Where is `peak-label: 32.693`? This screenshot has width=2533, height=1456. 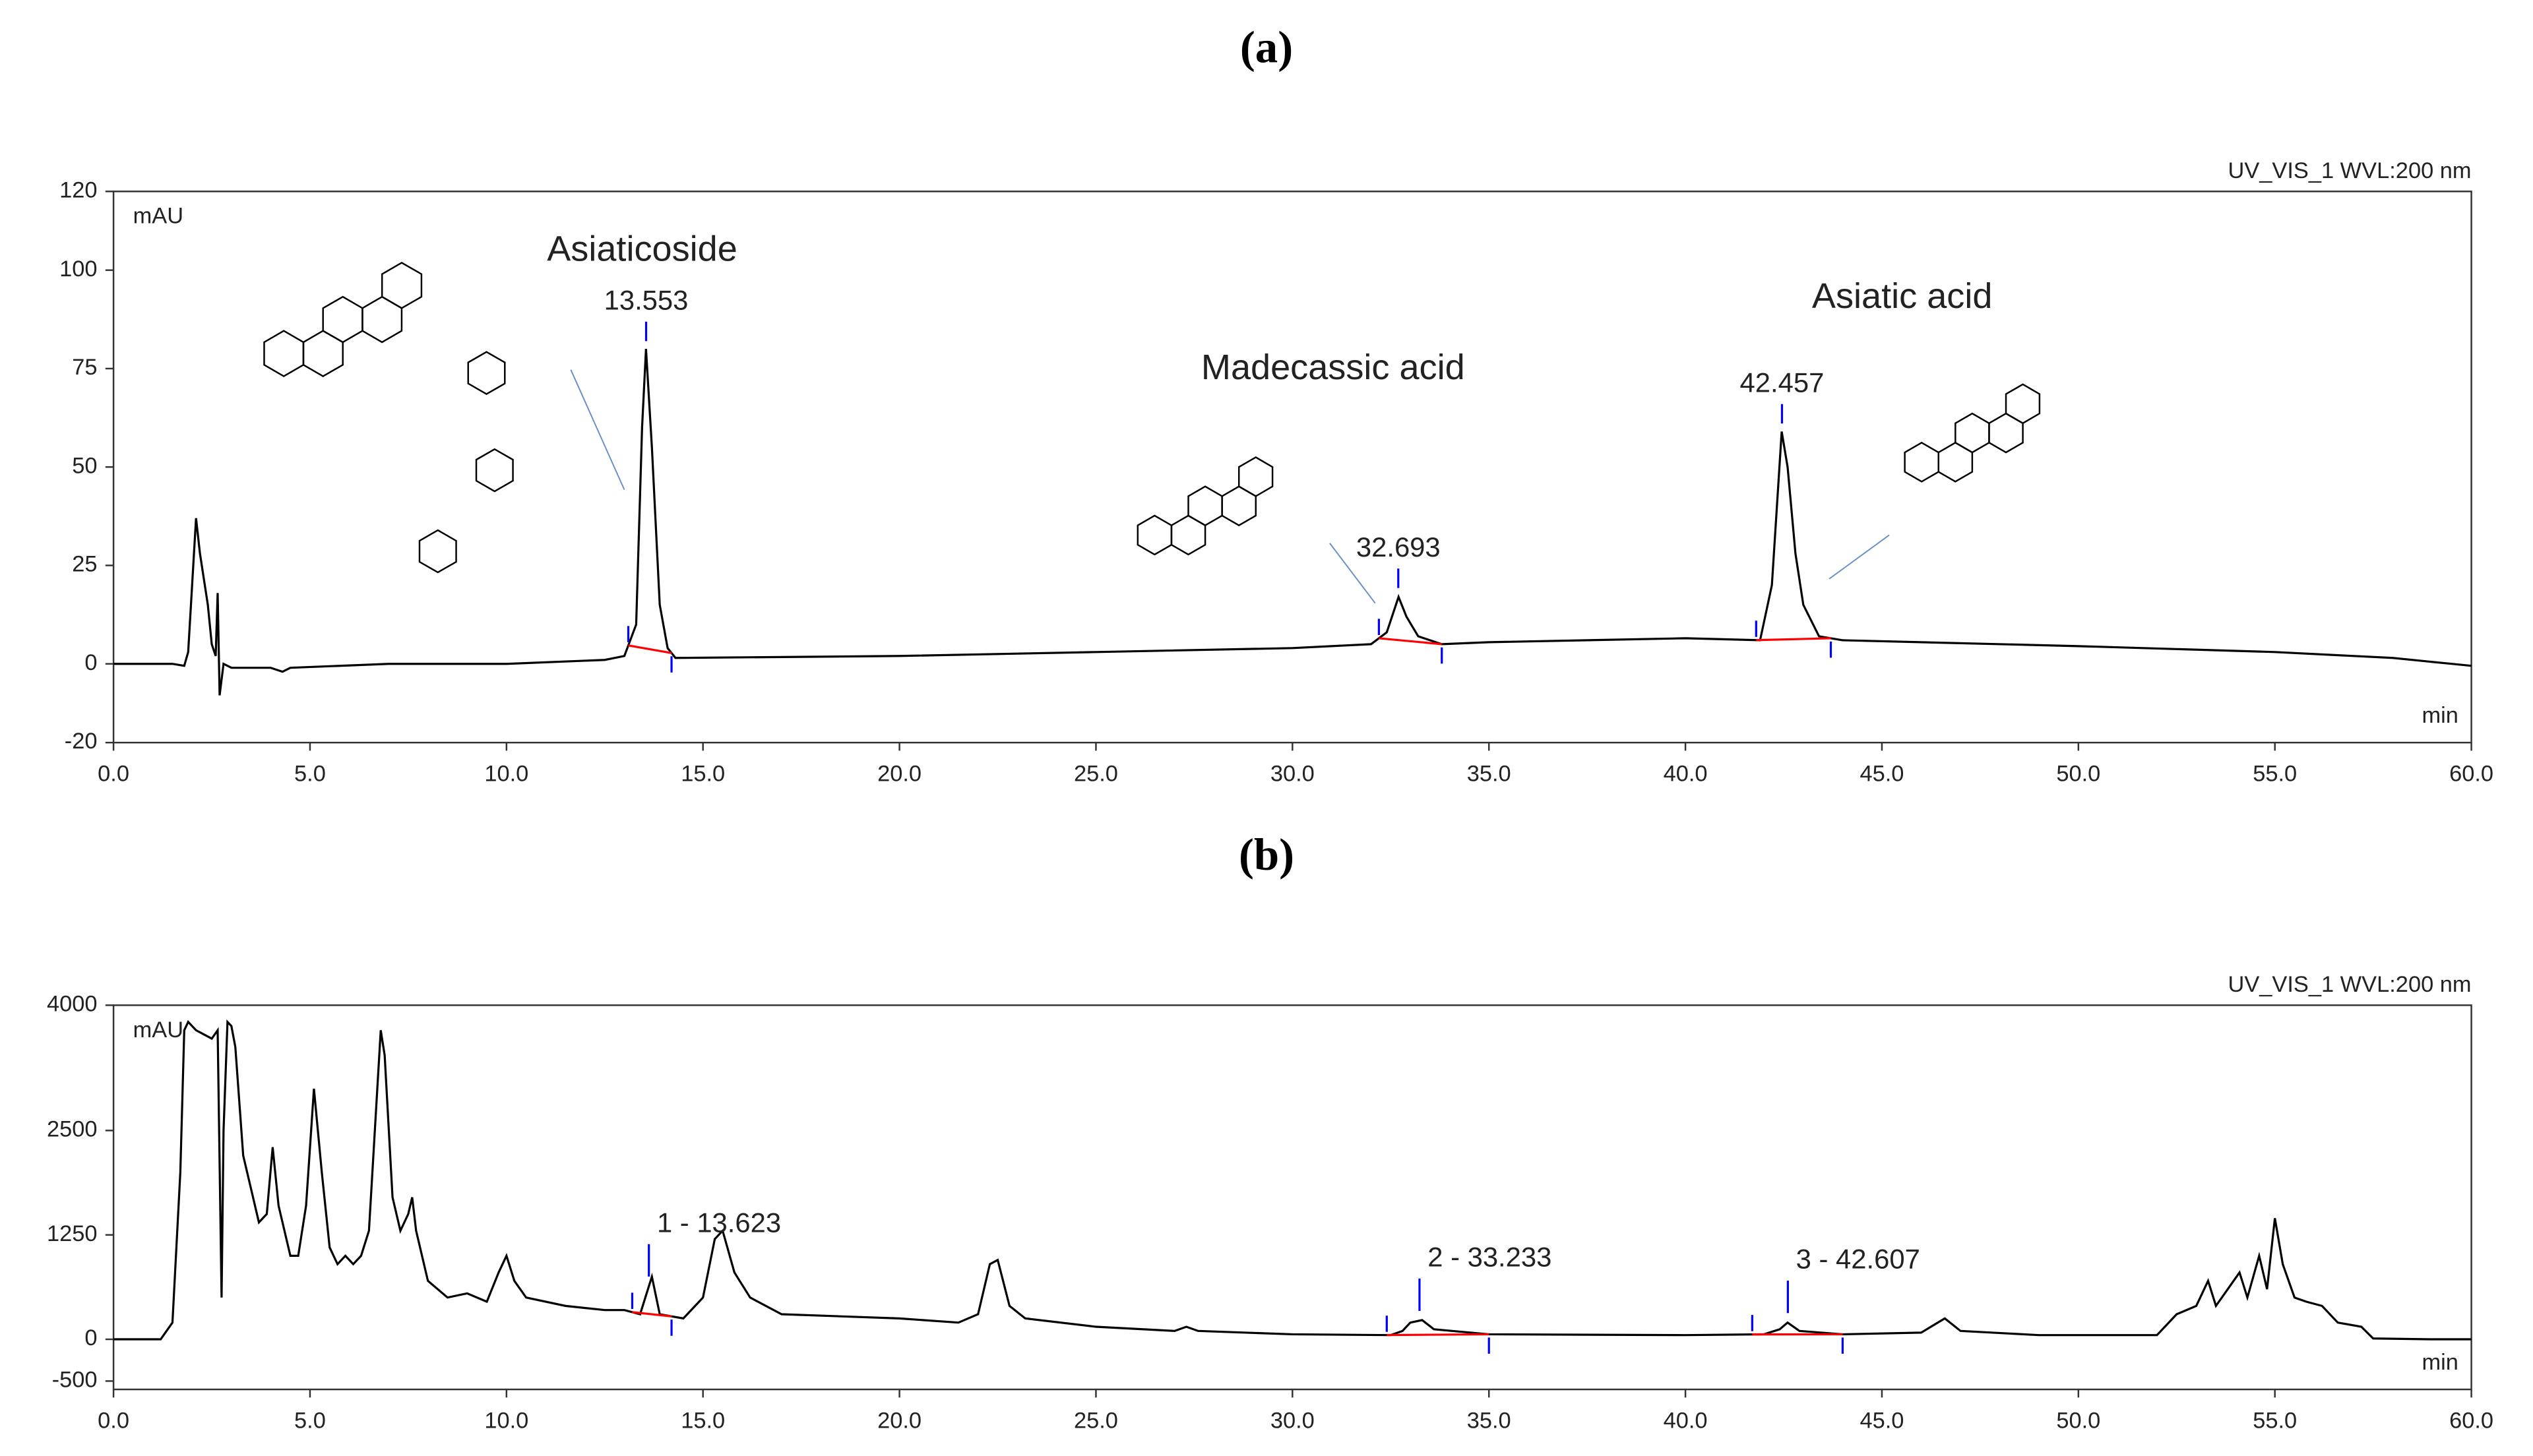
peak-label: 32.693 is located at coordinates (1398, 546).